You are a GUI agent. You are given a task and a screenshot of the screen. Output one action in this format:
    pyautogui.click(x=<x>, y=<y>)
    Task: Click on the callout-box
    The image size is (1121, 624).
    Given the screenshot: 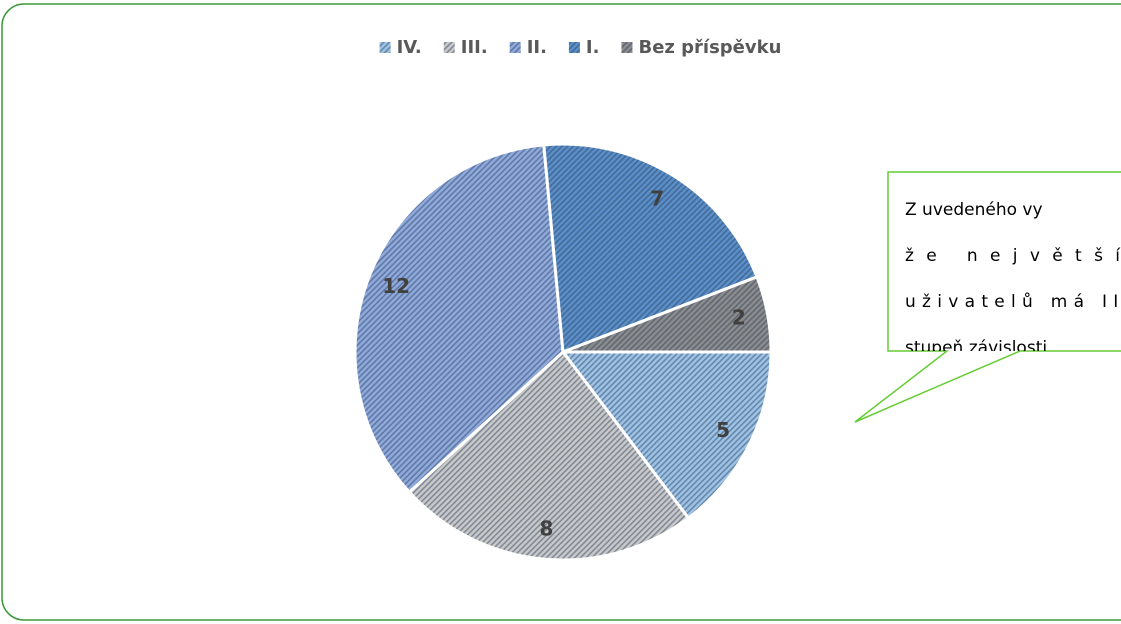 What is the action you would take?
    pyautogui.click(x=987, y=297)
    